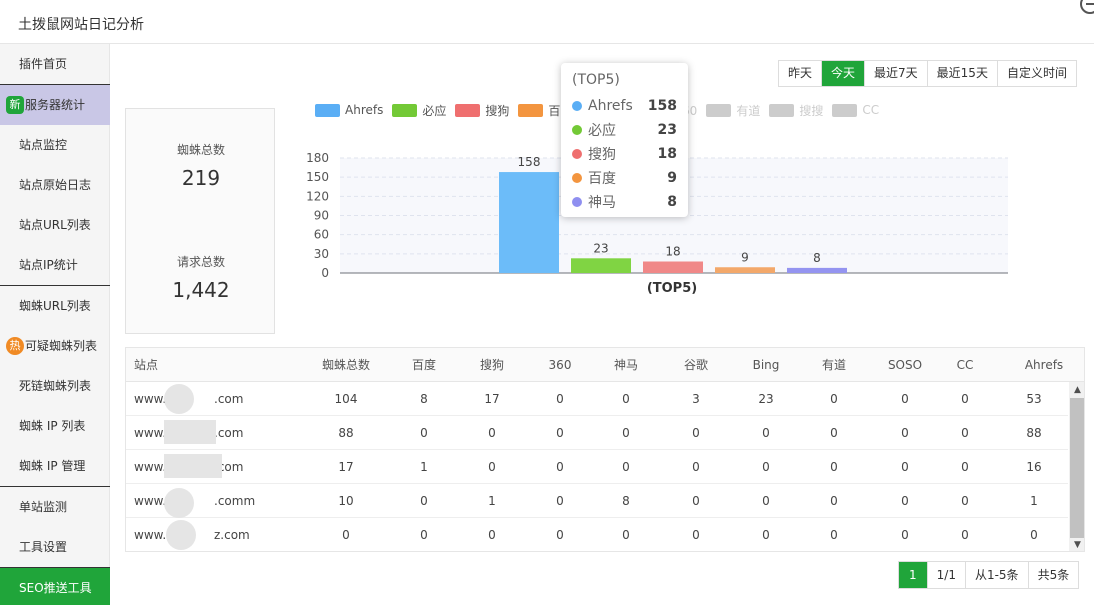 This screenshot has height=605, width=1094. What do you see at coordinates (1036, 73) in the screenshot?
I see `range-custom-button: 自定义时间` at bounding box center [1036, 73].